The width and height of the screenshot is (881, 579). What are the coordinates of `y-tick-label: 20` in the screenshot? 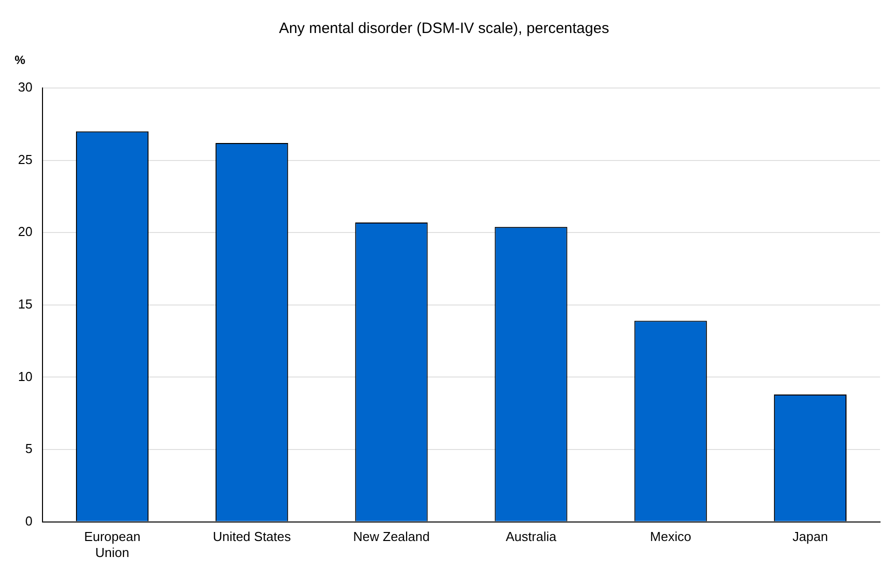 It's located at (25, 232).